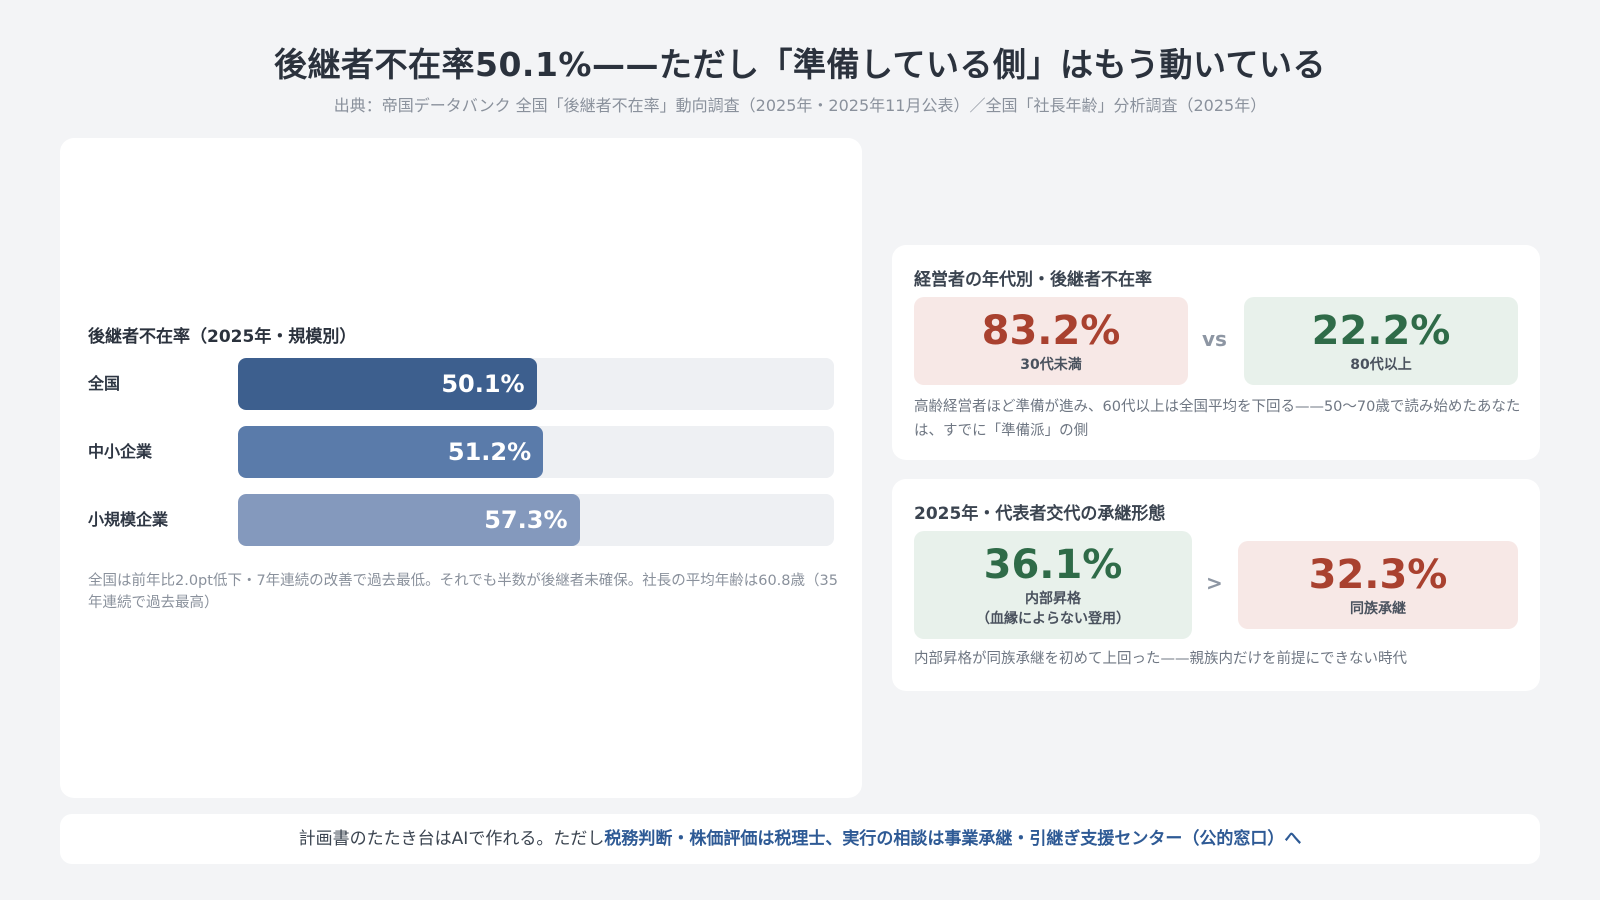  Describe the element at coordinates (1378, 575) in the screenshot. I see `stat-value: 32.3%` at that location.